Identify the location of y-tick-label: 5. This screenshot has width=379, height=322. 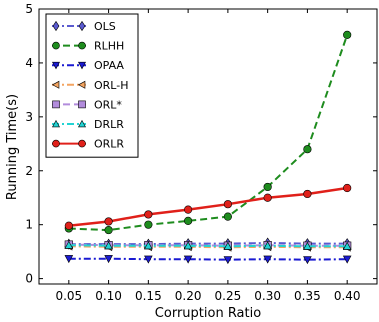
(29, 9).